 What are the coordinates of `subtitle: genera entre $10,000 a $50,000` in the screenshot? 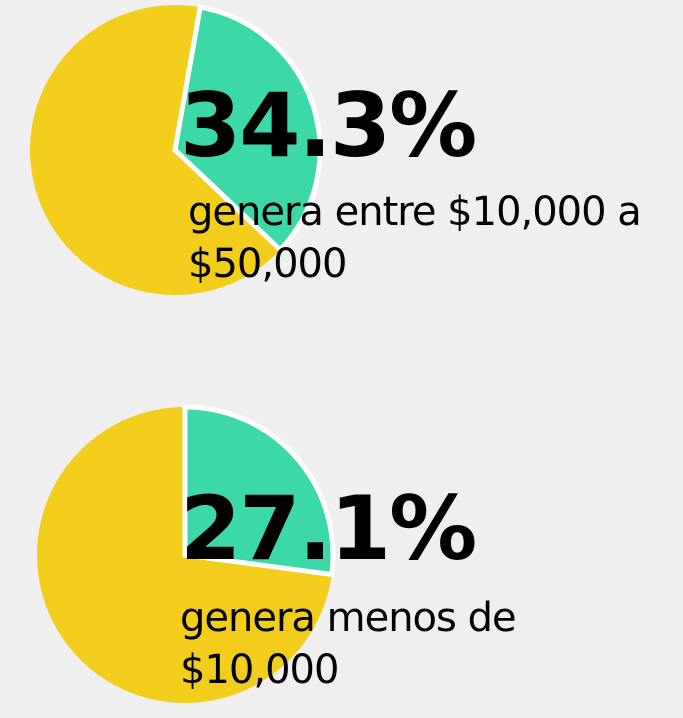 It's located at (415, 238).